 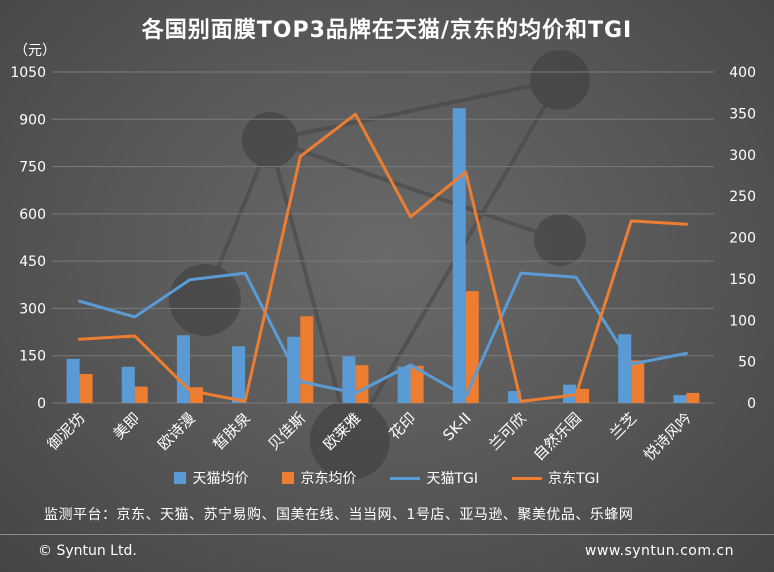 What do you see at coordinates (87, 551) in the screenshot?
I see `copyright: © Syntun Ltd.` at bounding box center [87, 551].